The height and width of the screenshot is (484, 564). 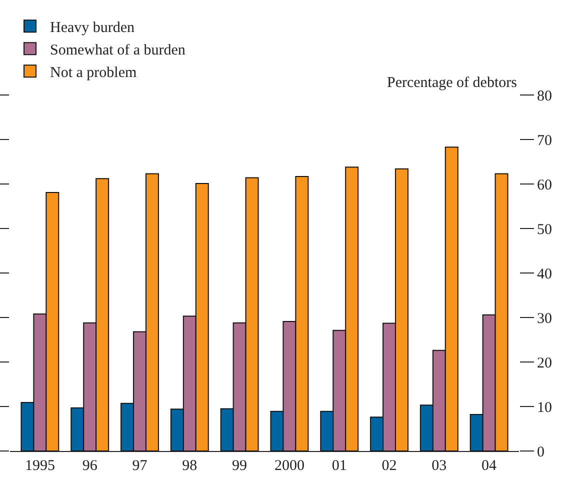 What do you see at coordinates (490, 466) in the screenshot?
I see `x-tick-label: 04` at bounding box center [490, 466].